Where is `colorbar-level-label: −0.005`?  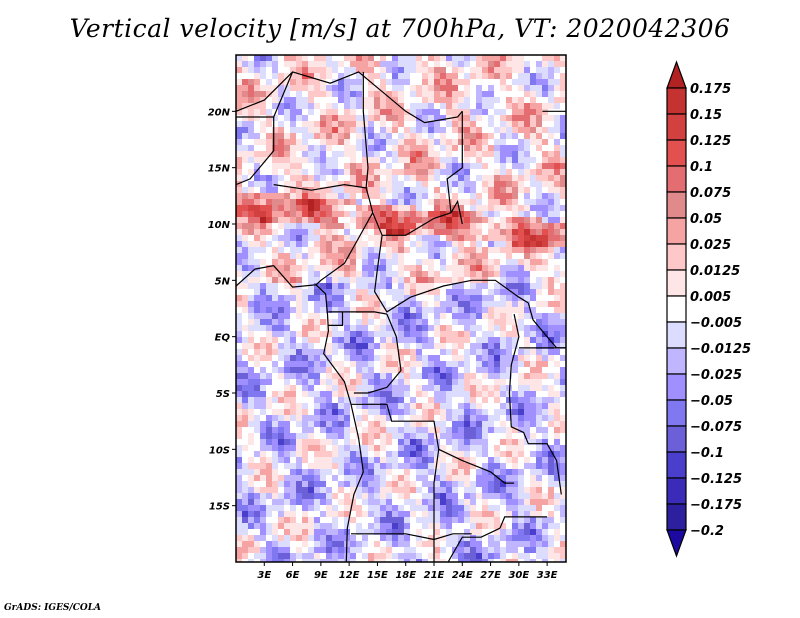
colorbar-level-label: −0.005 is located at coordinates (716, 323).